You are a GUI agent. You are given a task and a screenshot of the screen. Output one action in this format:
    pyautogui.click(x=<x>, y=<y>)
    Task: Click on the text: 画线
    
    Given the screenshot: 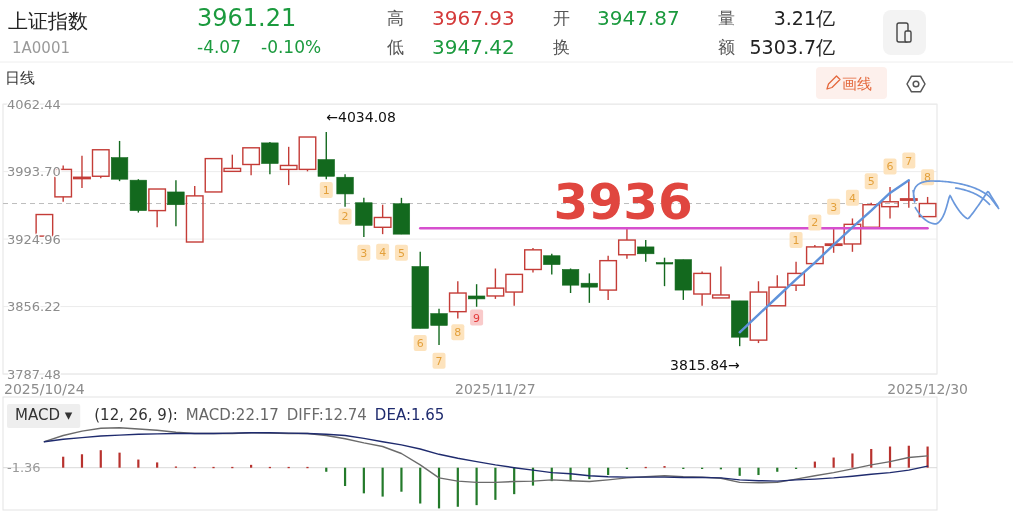 What is the action you would take?
    pyautogui.click(x=857, y=84)
    